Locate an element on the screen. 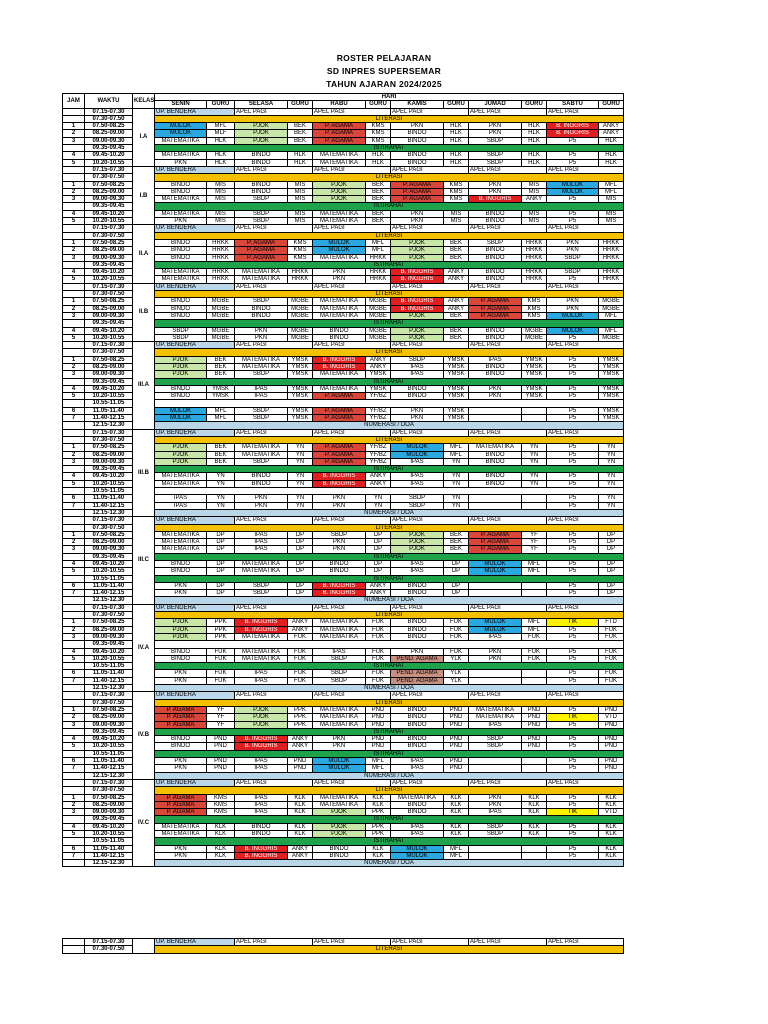 This screenshot has height=1024, width=768. literasi-band: LITERASI is located at coordinates (389, 177).